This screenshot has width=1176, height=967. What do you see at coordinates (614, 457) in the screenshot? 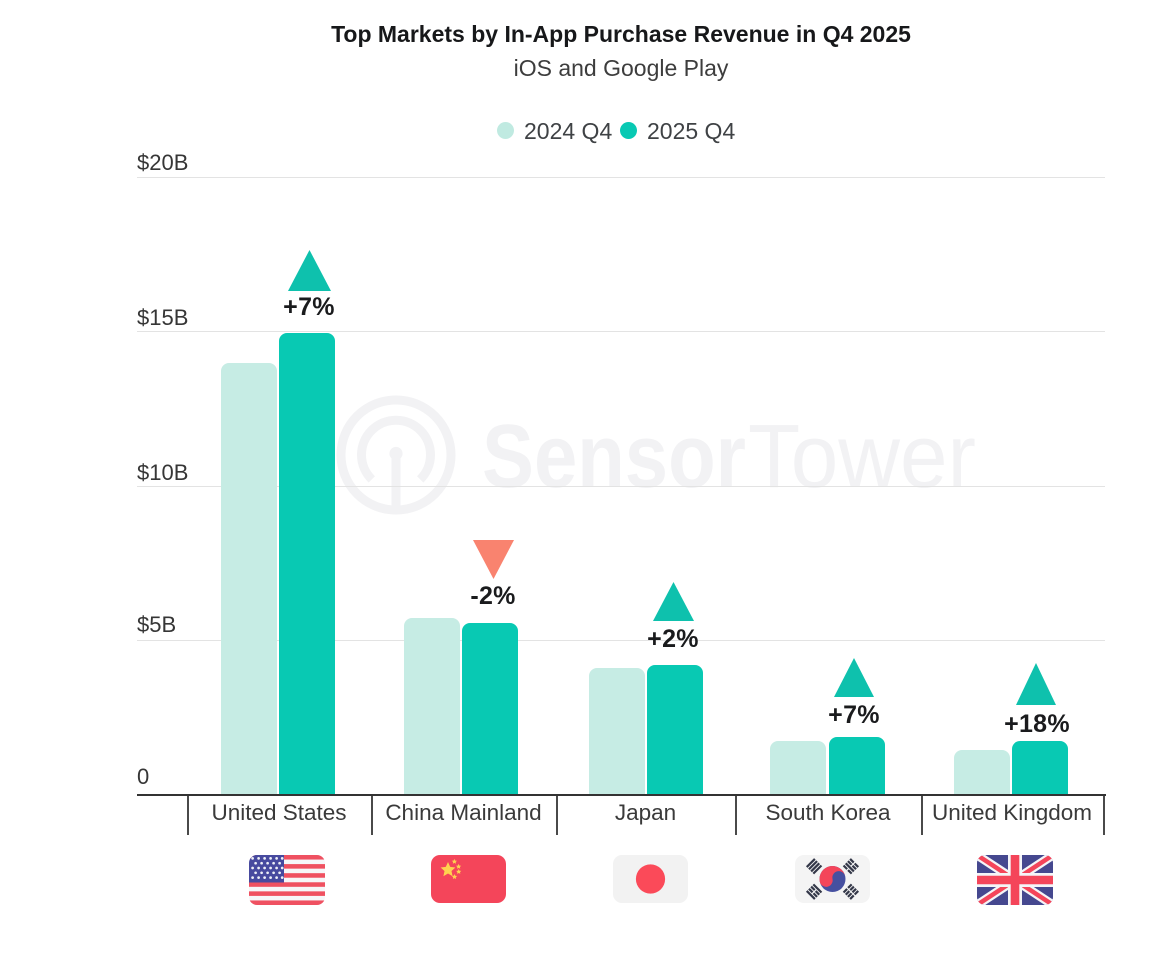
I see `svg-text: Sensor` at bounding box center [614, 457].